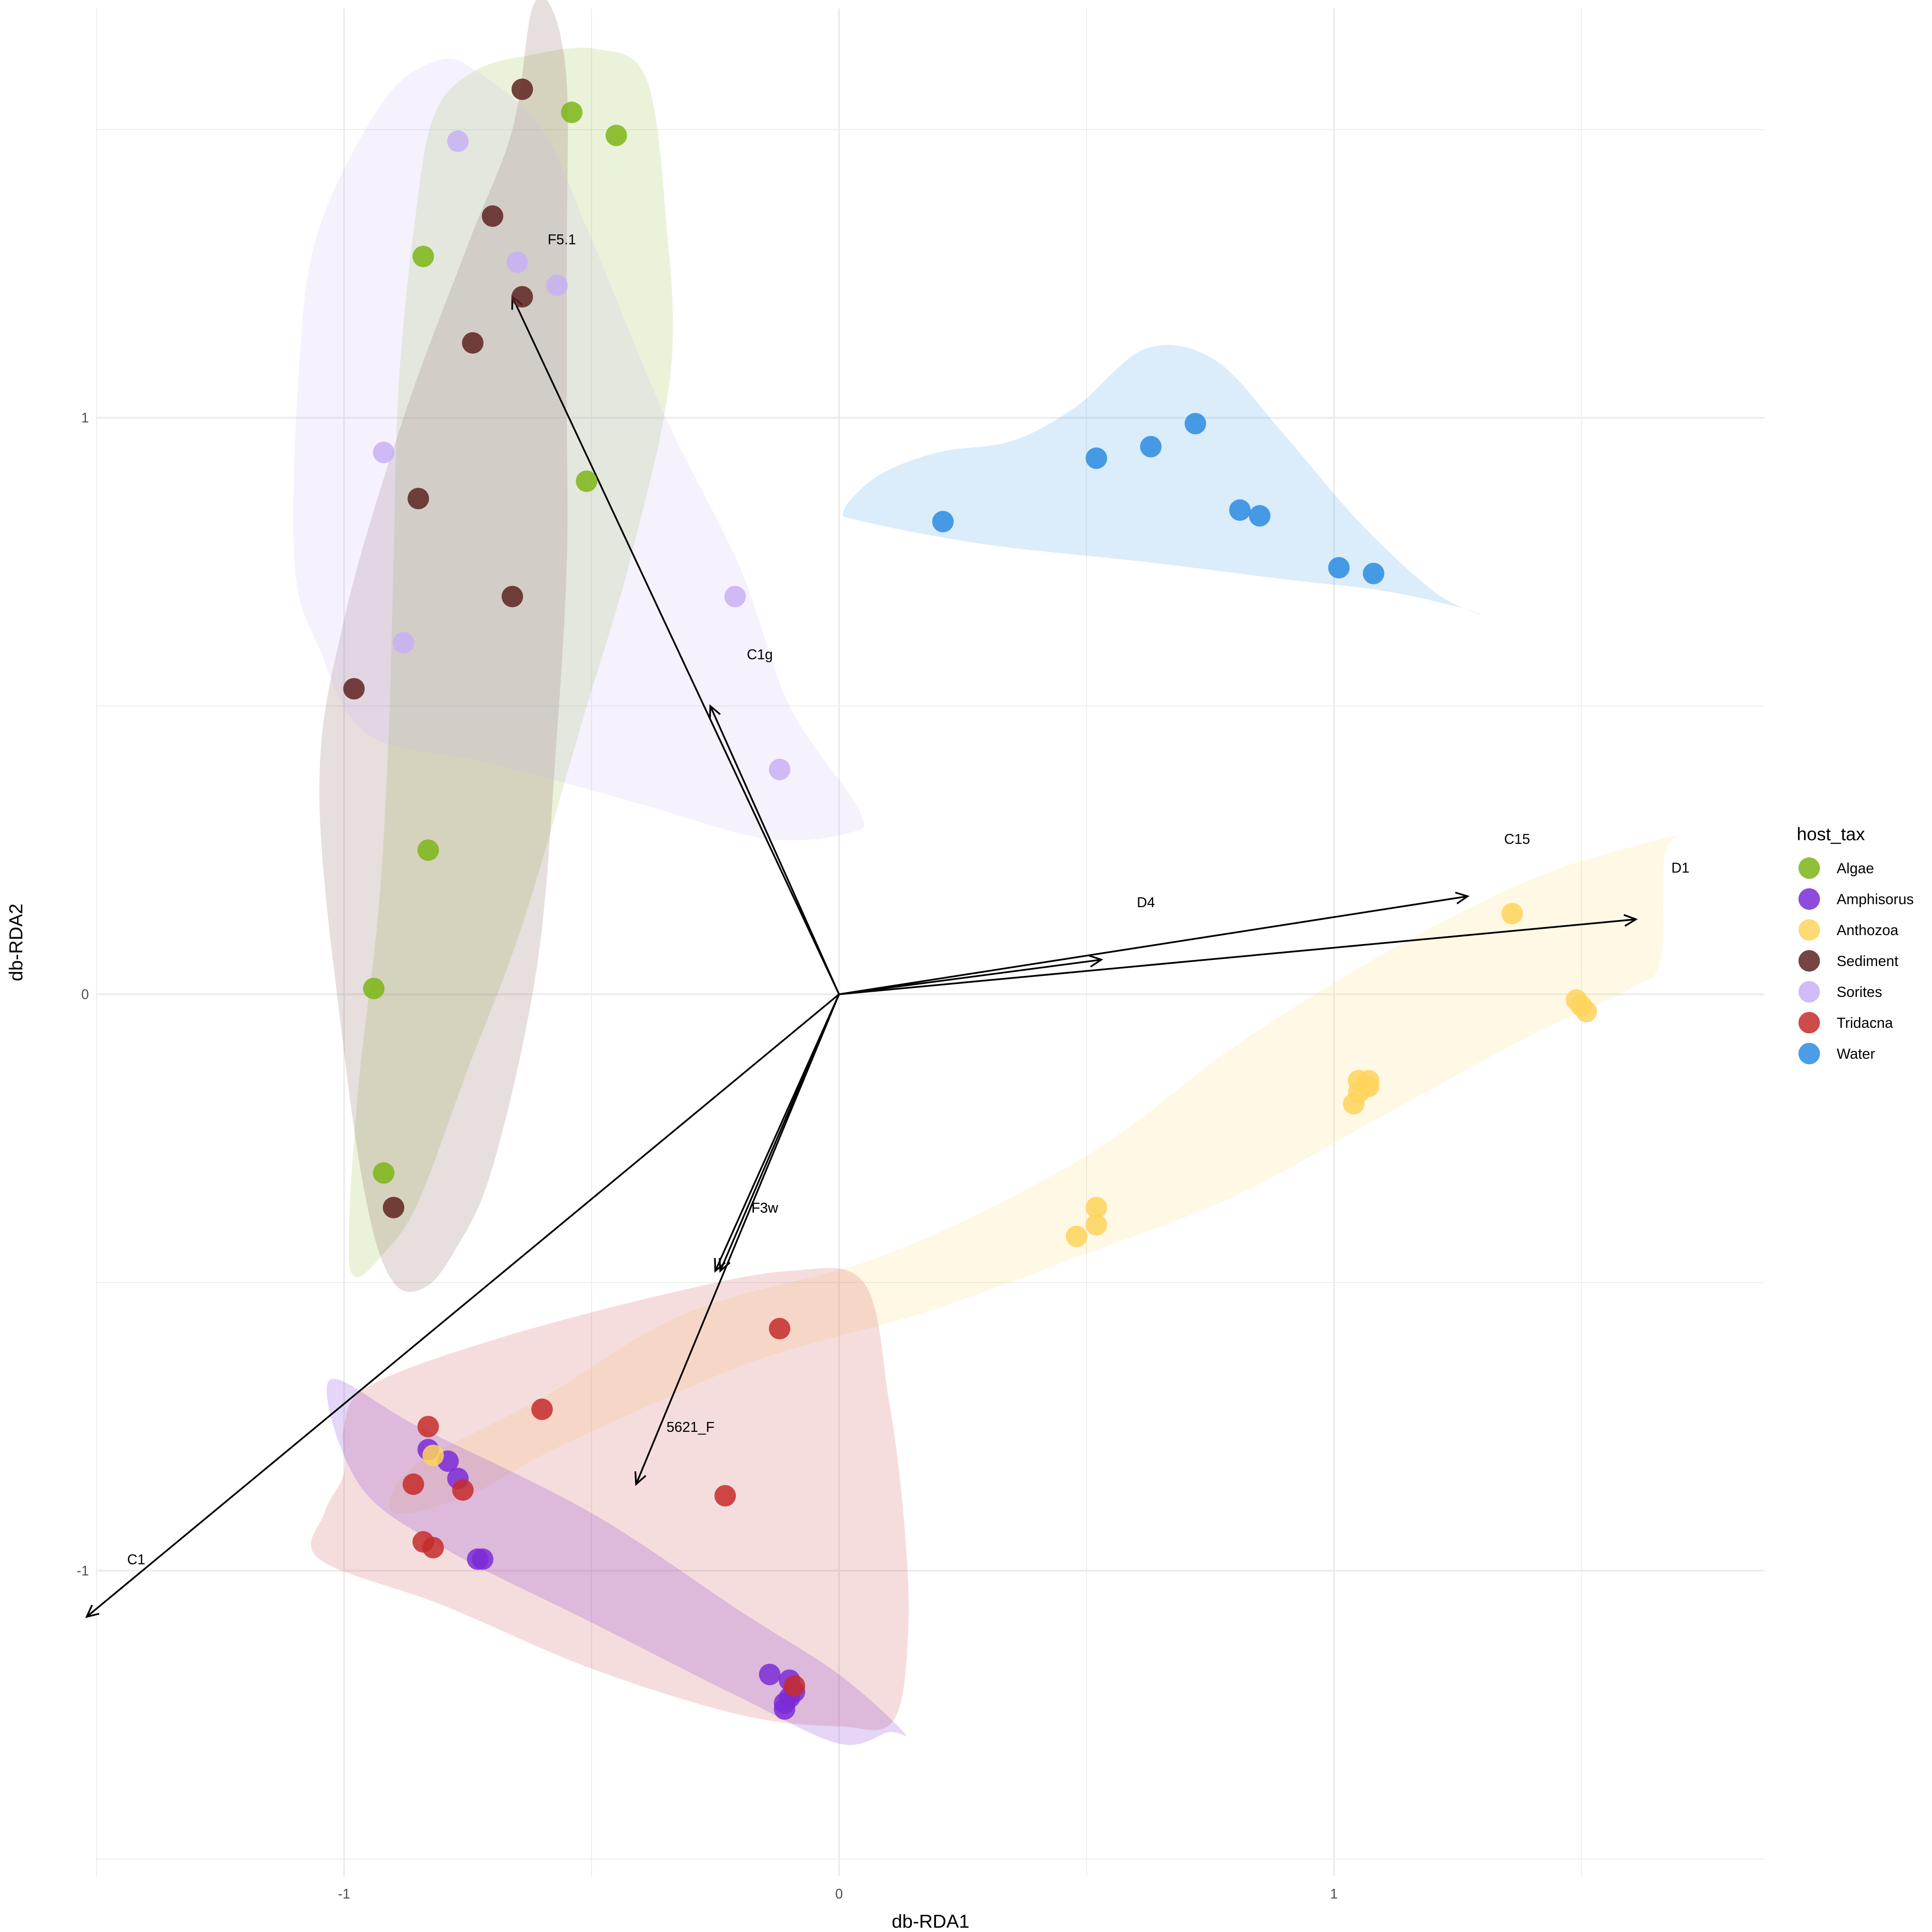  What do you see at coordinates (83, 1570) in the screenshot?
I see `y-tick-label: -1` at bounding box center [83, 1570].